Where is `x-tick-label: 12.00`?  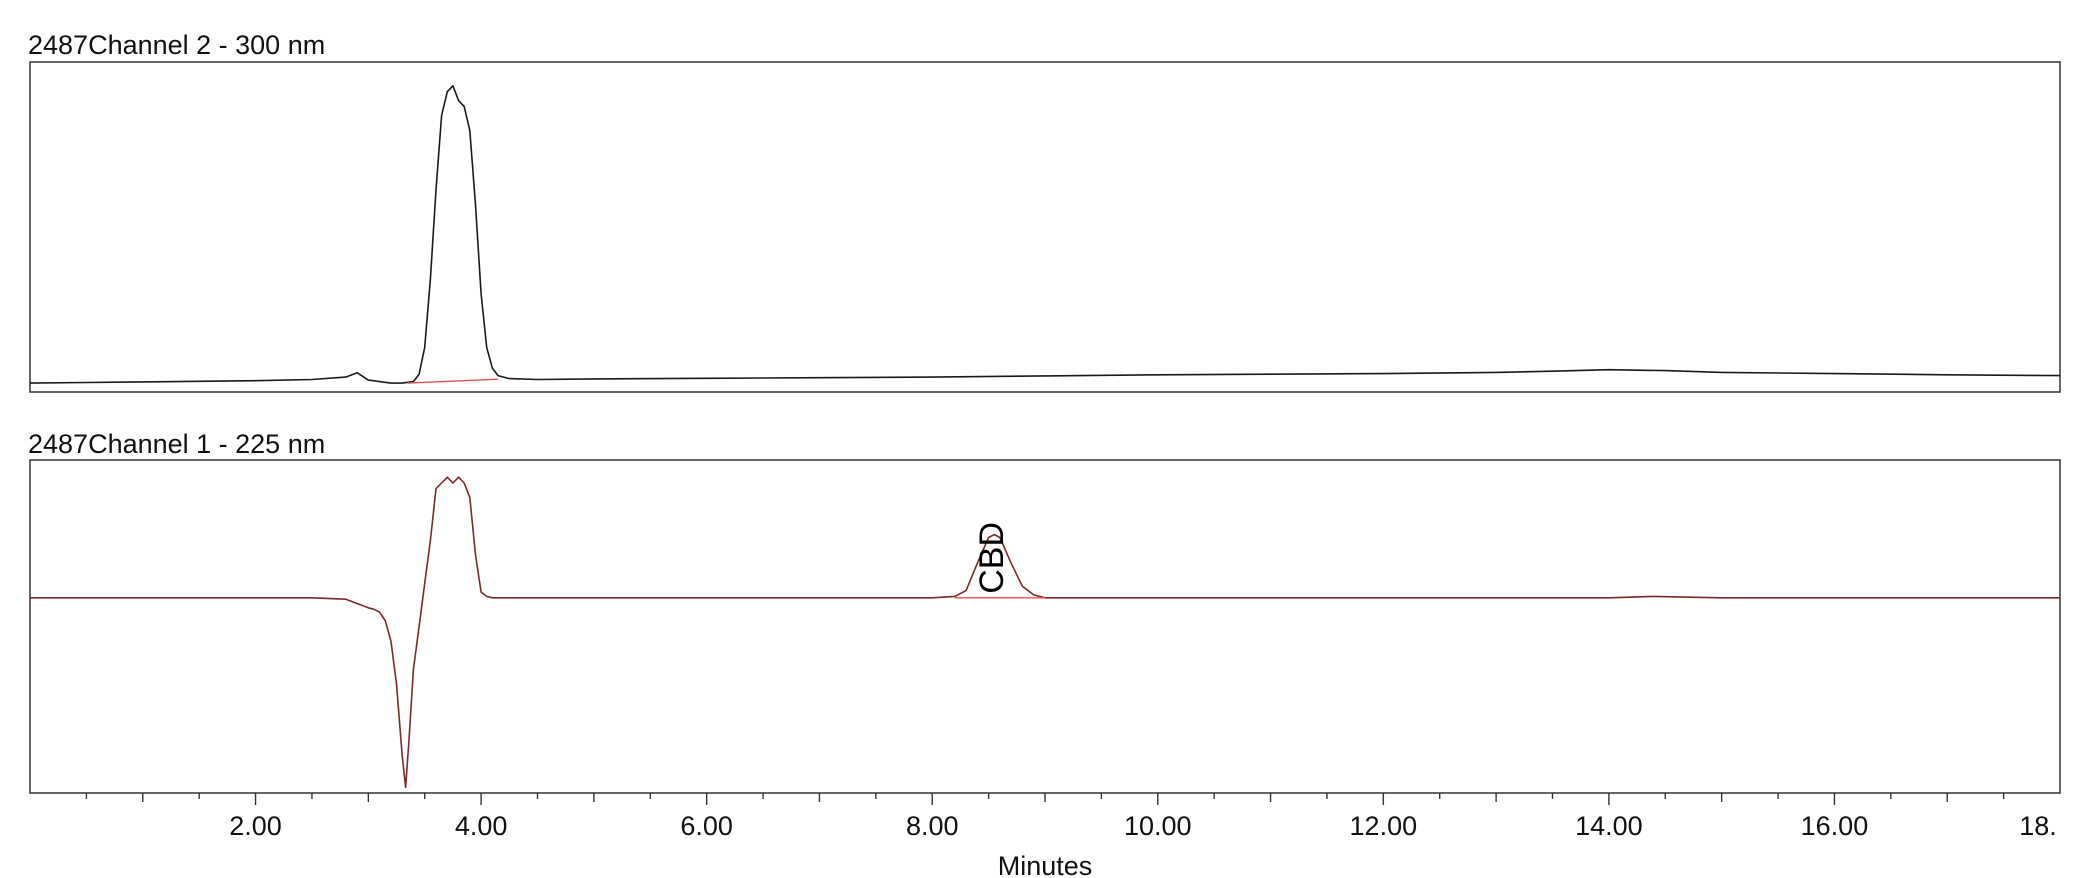 x-tick-label: 12.00 is located at coordinates (1384, 826).